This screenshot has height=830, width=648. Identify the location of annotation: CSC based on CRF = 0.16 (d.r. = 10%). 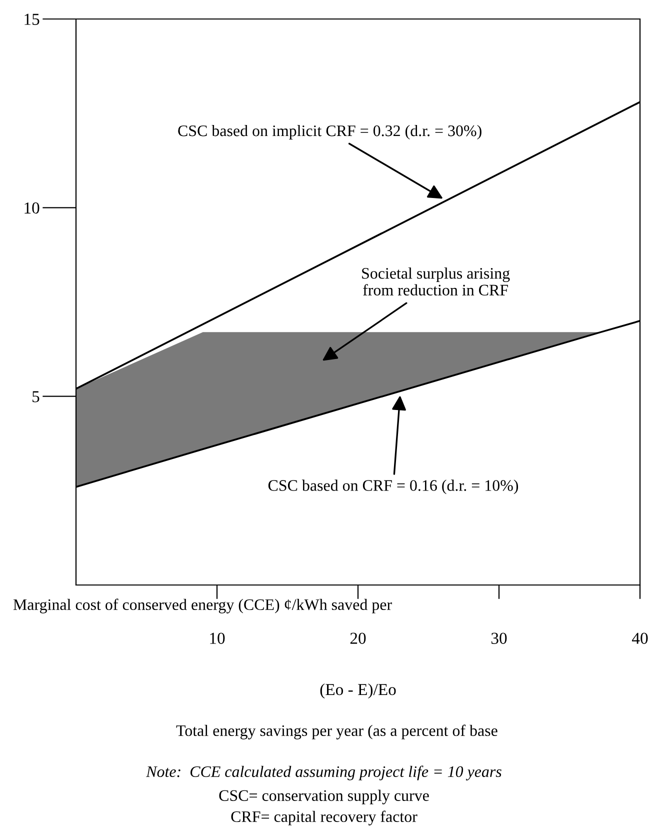
(393, 487).